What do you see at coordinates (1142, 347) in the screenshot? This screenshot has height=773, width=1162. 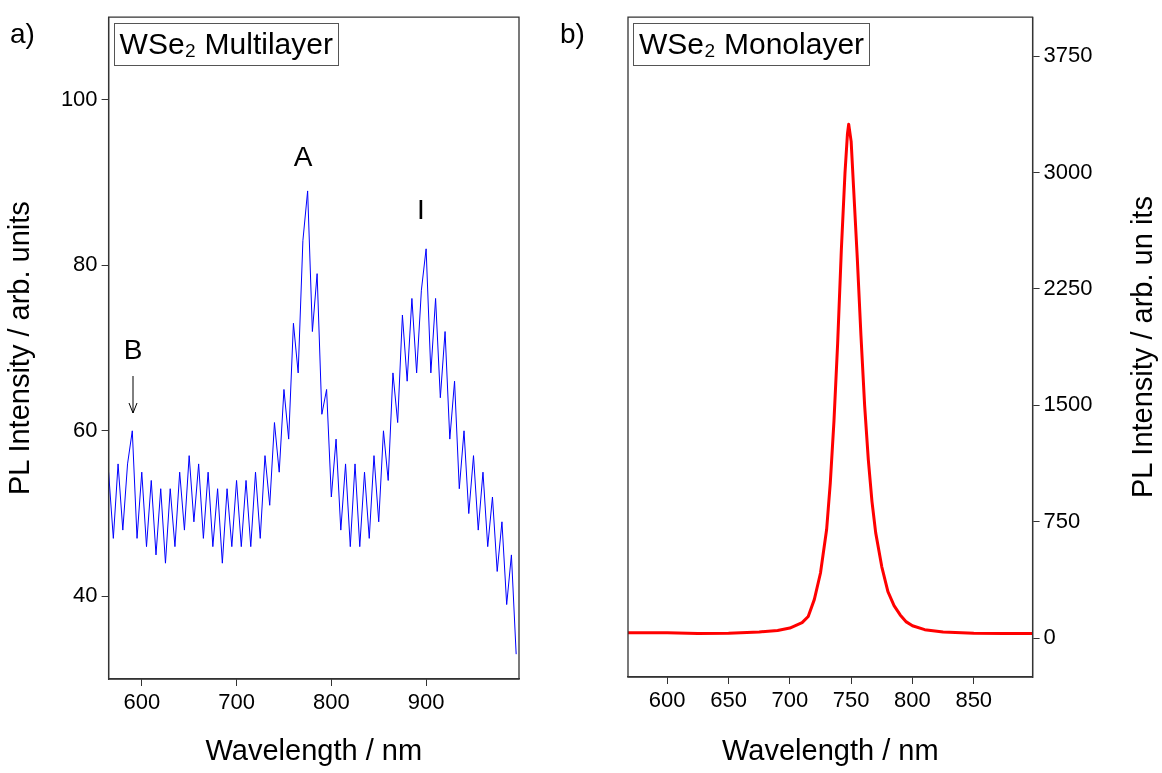 I see `y2-axis-title: PL Intensity / arb. un its` at bounding box center [1142, 347].